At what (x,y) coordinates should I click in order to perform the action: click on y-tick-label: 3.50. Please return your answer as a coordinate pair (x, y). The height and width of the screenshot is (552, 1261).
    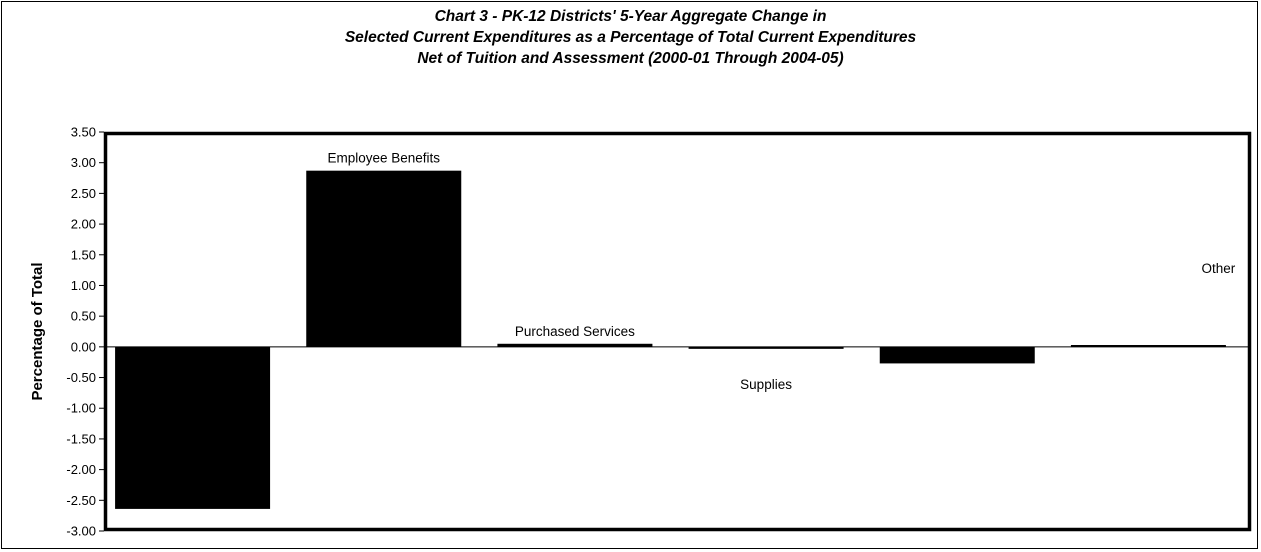
    Looking at the image, I should click on (83, 132).